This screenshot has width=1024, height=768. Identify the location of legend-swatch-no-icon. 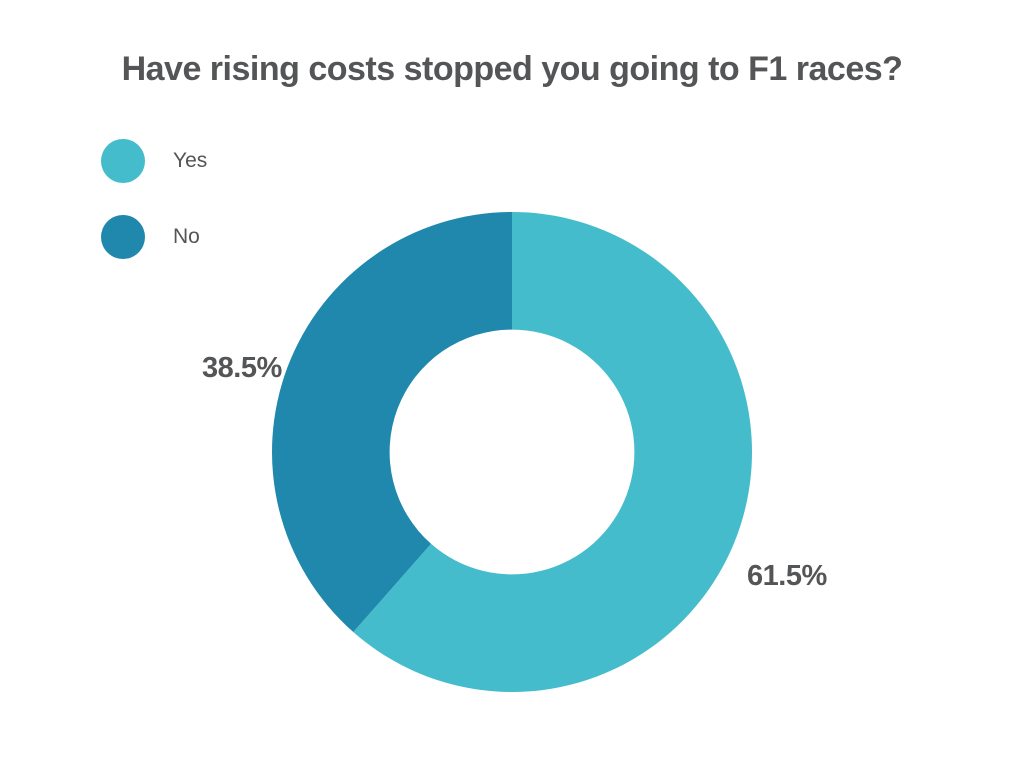
(123, 237).